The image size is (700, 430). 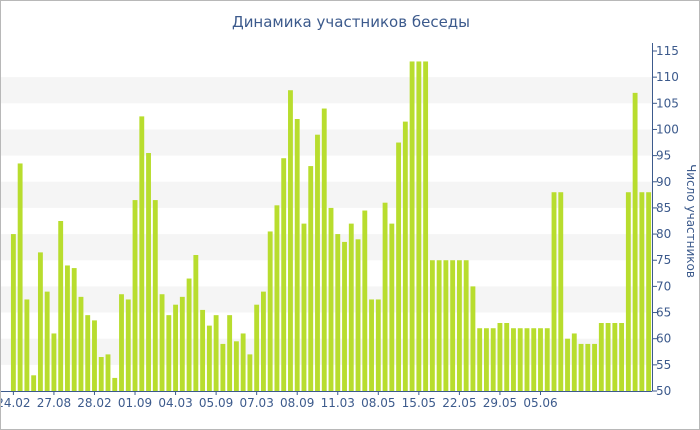 I want to click on y-tick-label: 50, so click(x=663, y=391).